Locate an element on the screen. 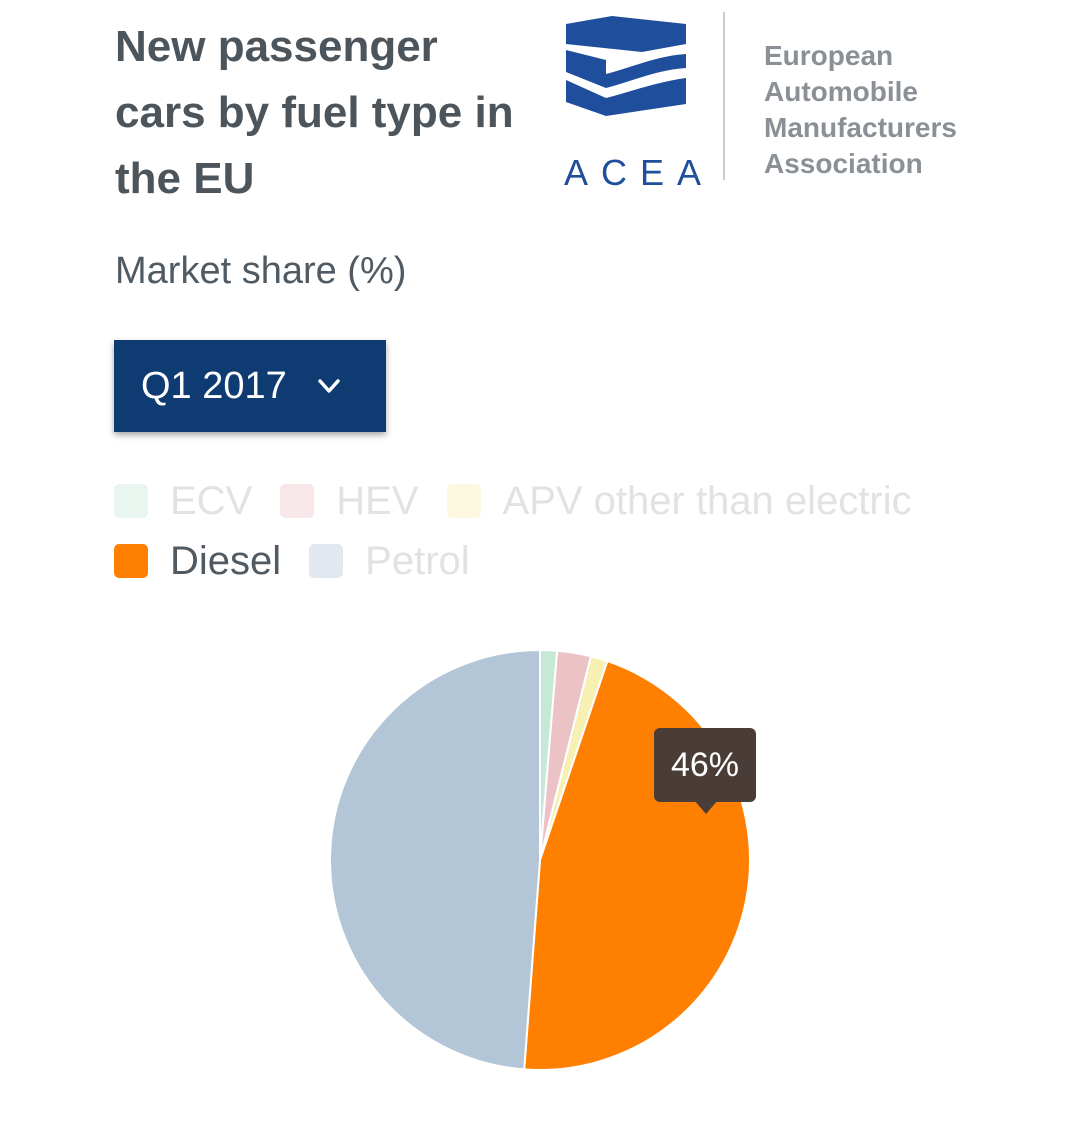 The width and height of the screenshot is (1080, 1129). legend-item-ecv: ECV is located at coordinates (183, 501).